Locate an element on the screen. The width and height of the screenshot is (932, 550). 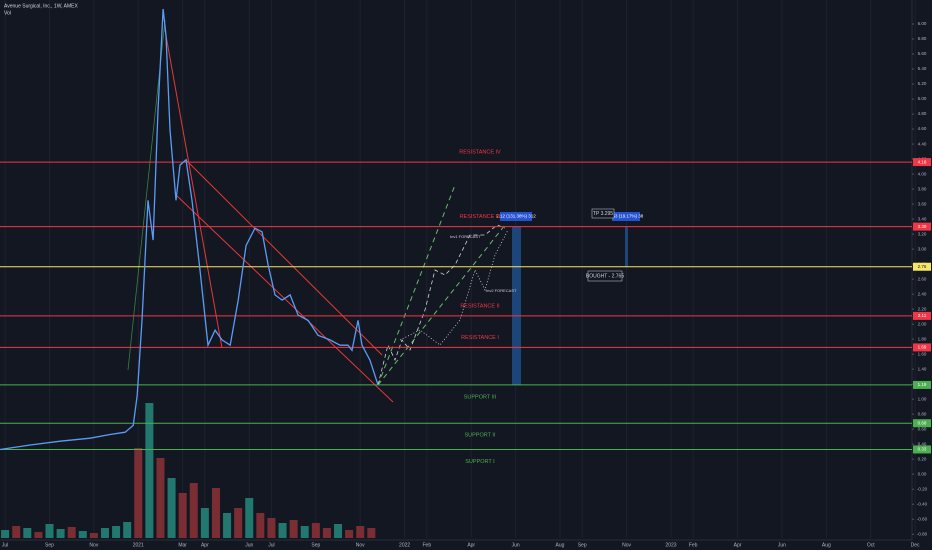
level-label: SUPPORT II is located at coordinates (480, 436).